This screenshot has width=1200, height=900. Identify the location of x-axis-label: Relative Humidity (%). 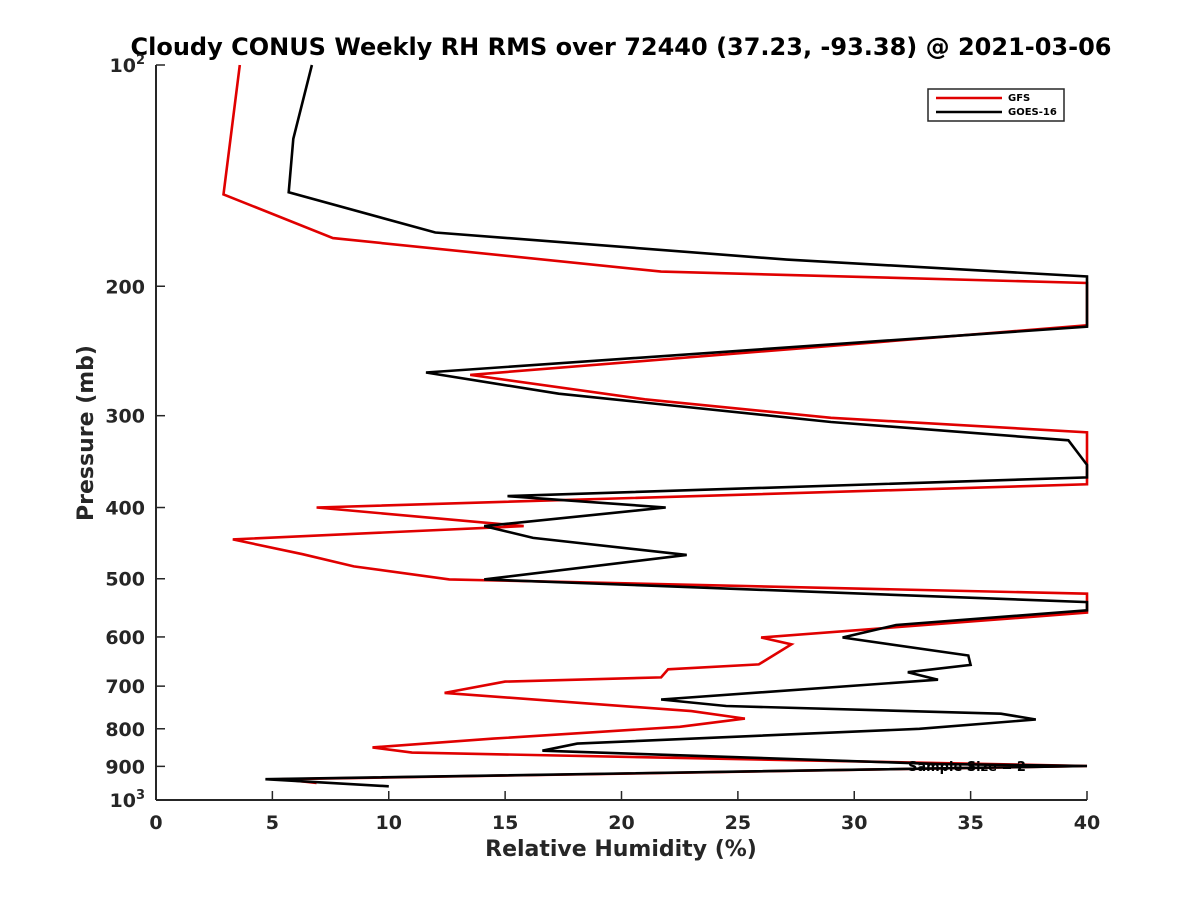
(621, 849).